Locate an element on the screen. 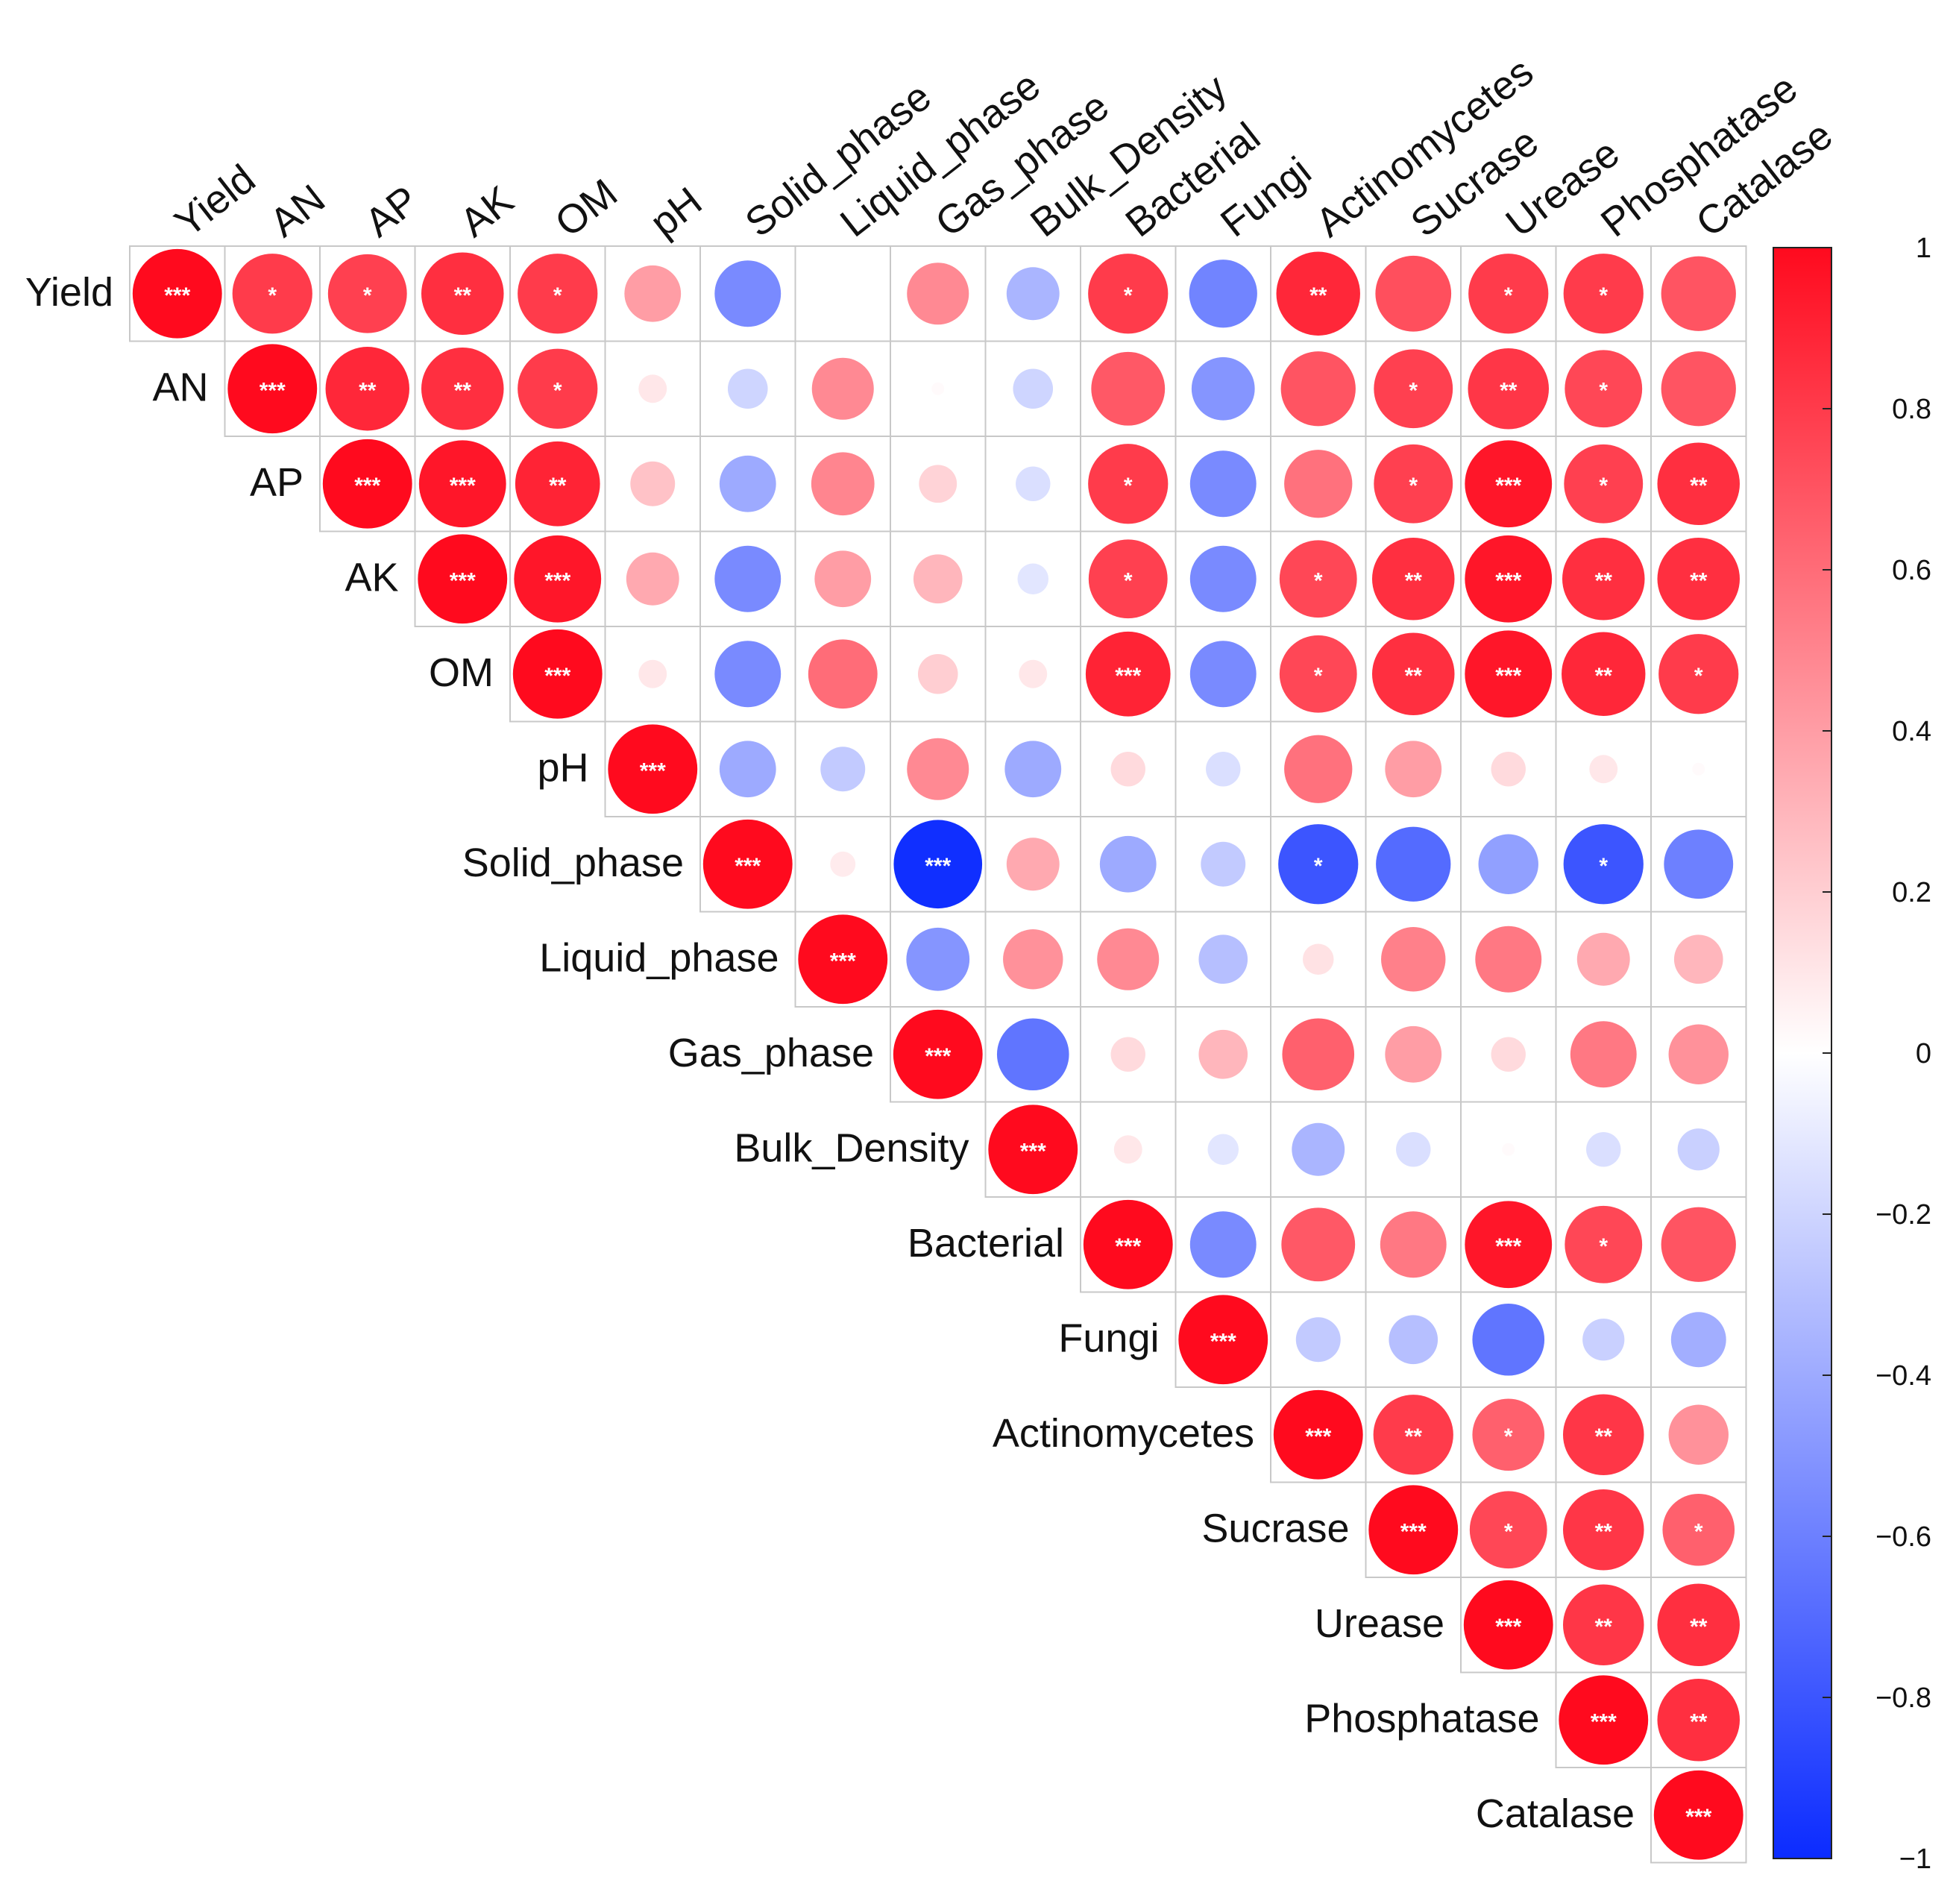 The height and width of the screenshot is (1904, 1959). cell-Liquid_phase-Catalase is located at coordinates (1699, 959).